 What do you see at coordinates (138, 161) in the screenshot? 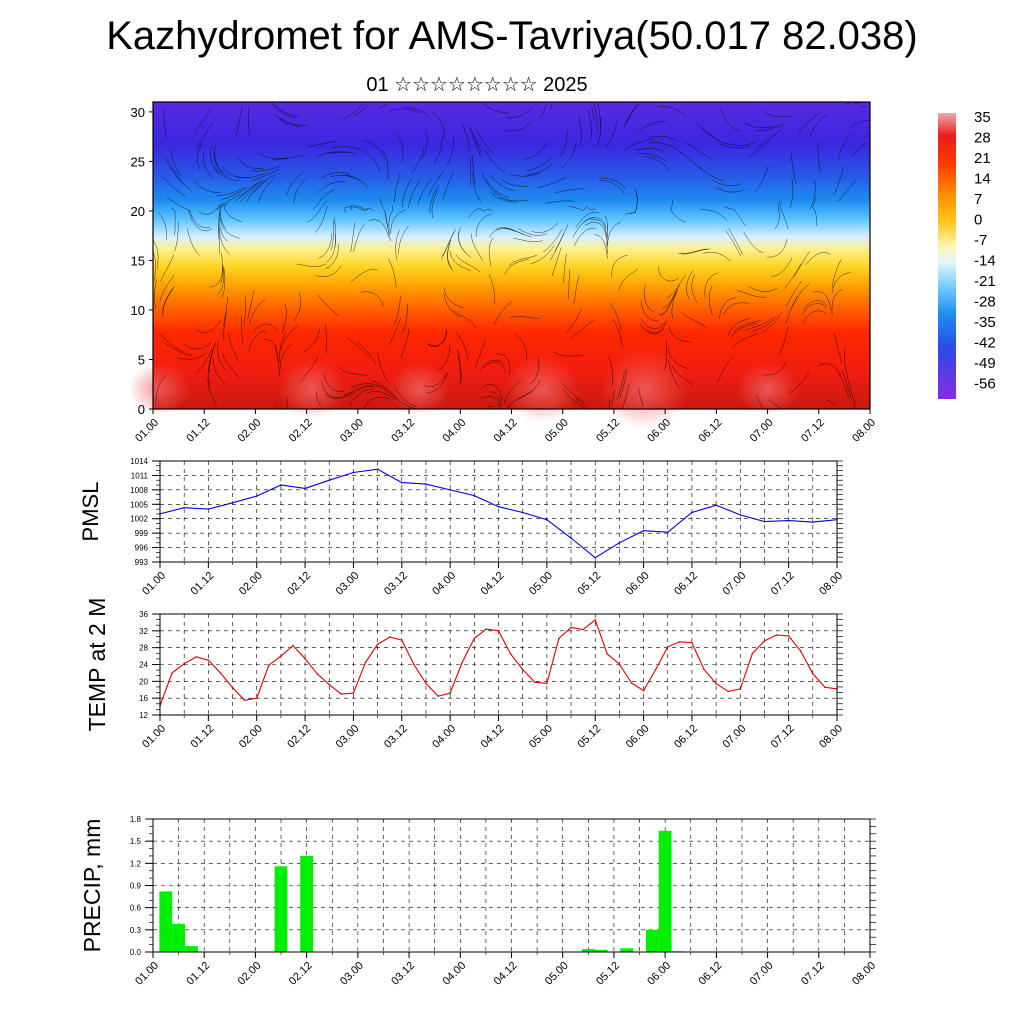
I see `y-tick-label: 25` at bounding box center [138, 161].